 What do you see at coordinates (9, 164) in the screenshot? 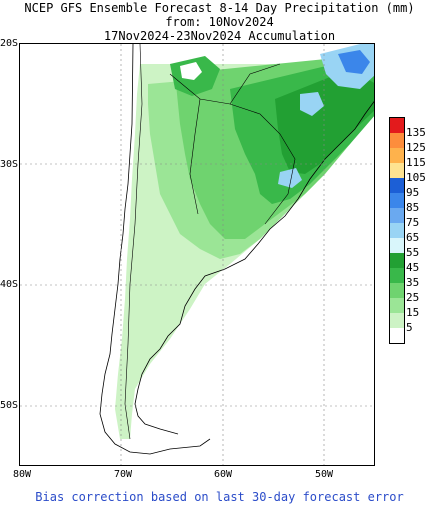
I see `lat-label-30s: 30S` at bounding box center [9, 164].